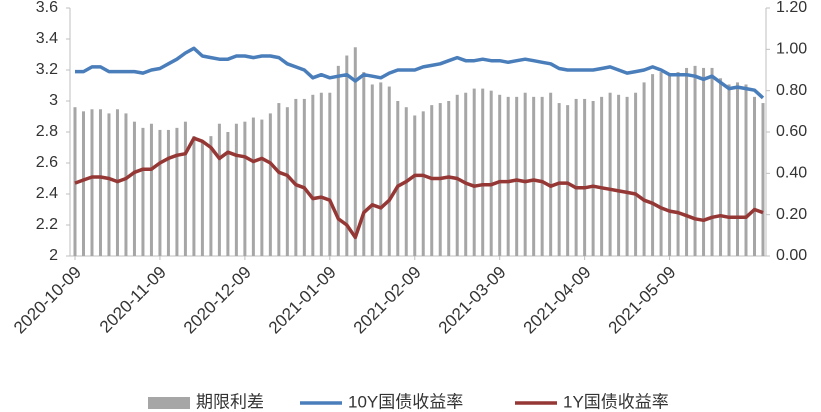  Describe the element at coordinates (53, 100) in the screenshot. I see `y-tick-label: 3` at that location.